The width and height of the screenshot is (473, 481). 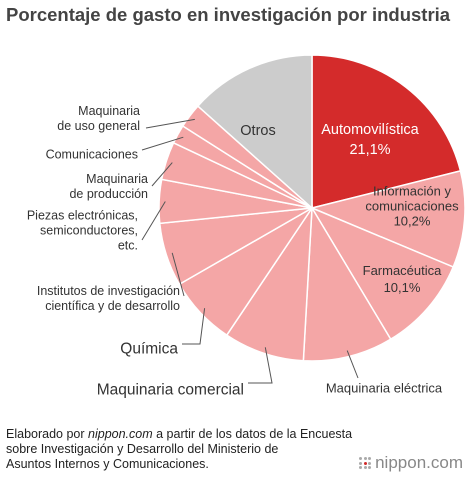 I want to click on logo-dots-icon, so click(x=365, y=463).